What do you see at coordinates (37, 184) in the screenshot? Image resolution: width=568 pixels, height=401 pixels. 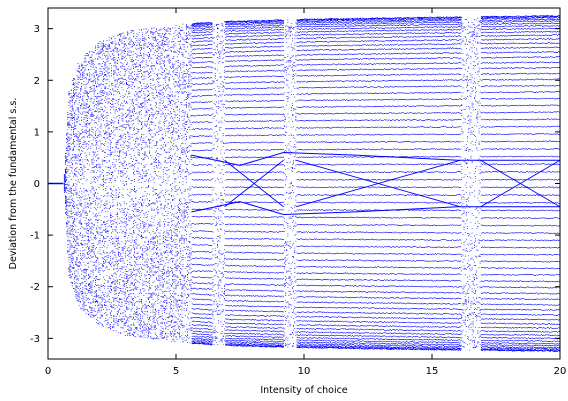 I see `y-tick-label: 0` at bounding box center [37, 184].